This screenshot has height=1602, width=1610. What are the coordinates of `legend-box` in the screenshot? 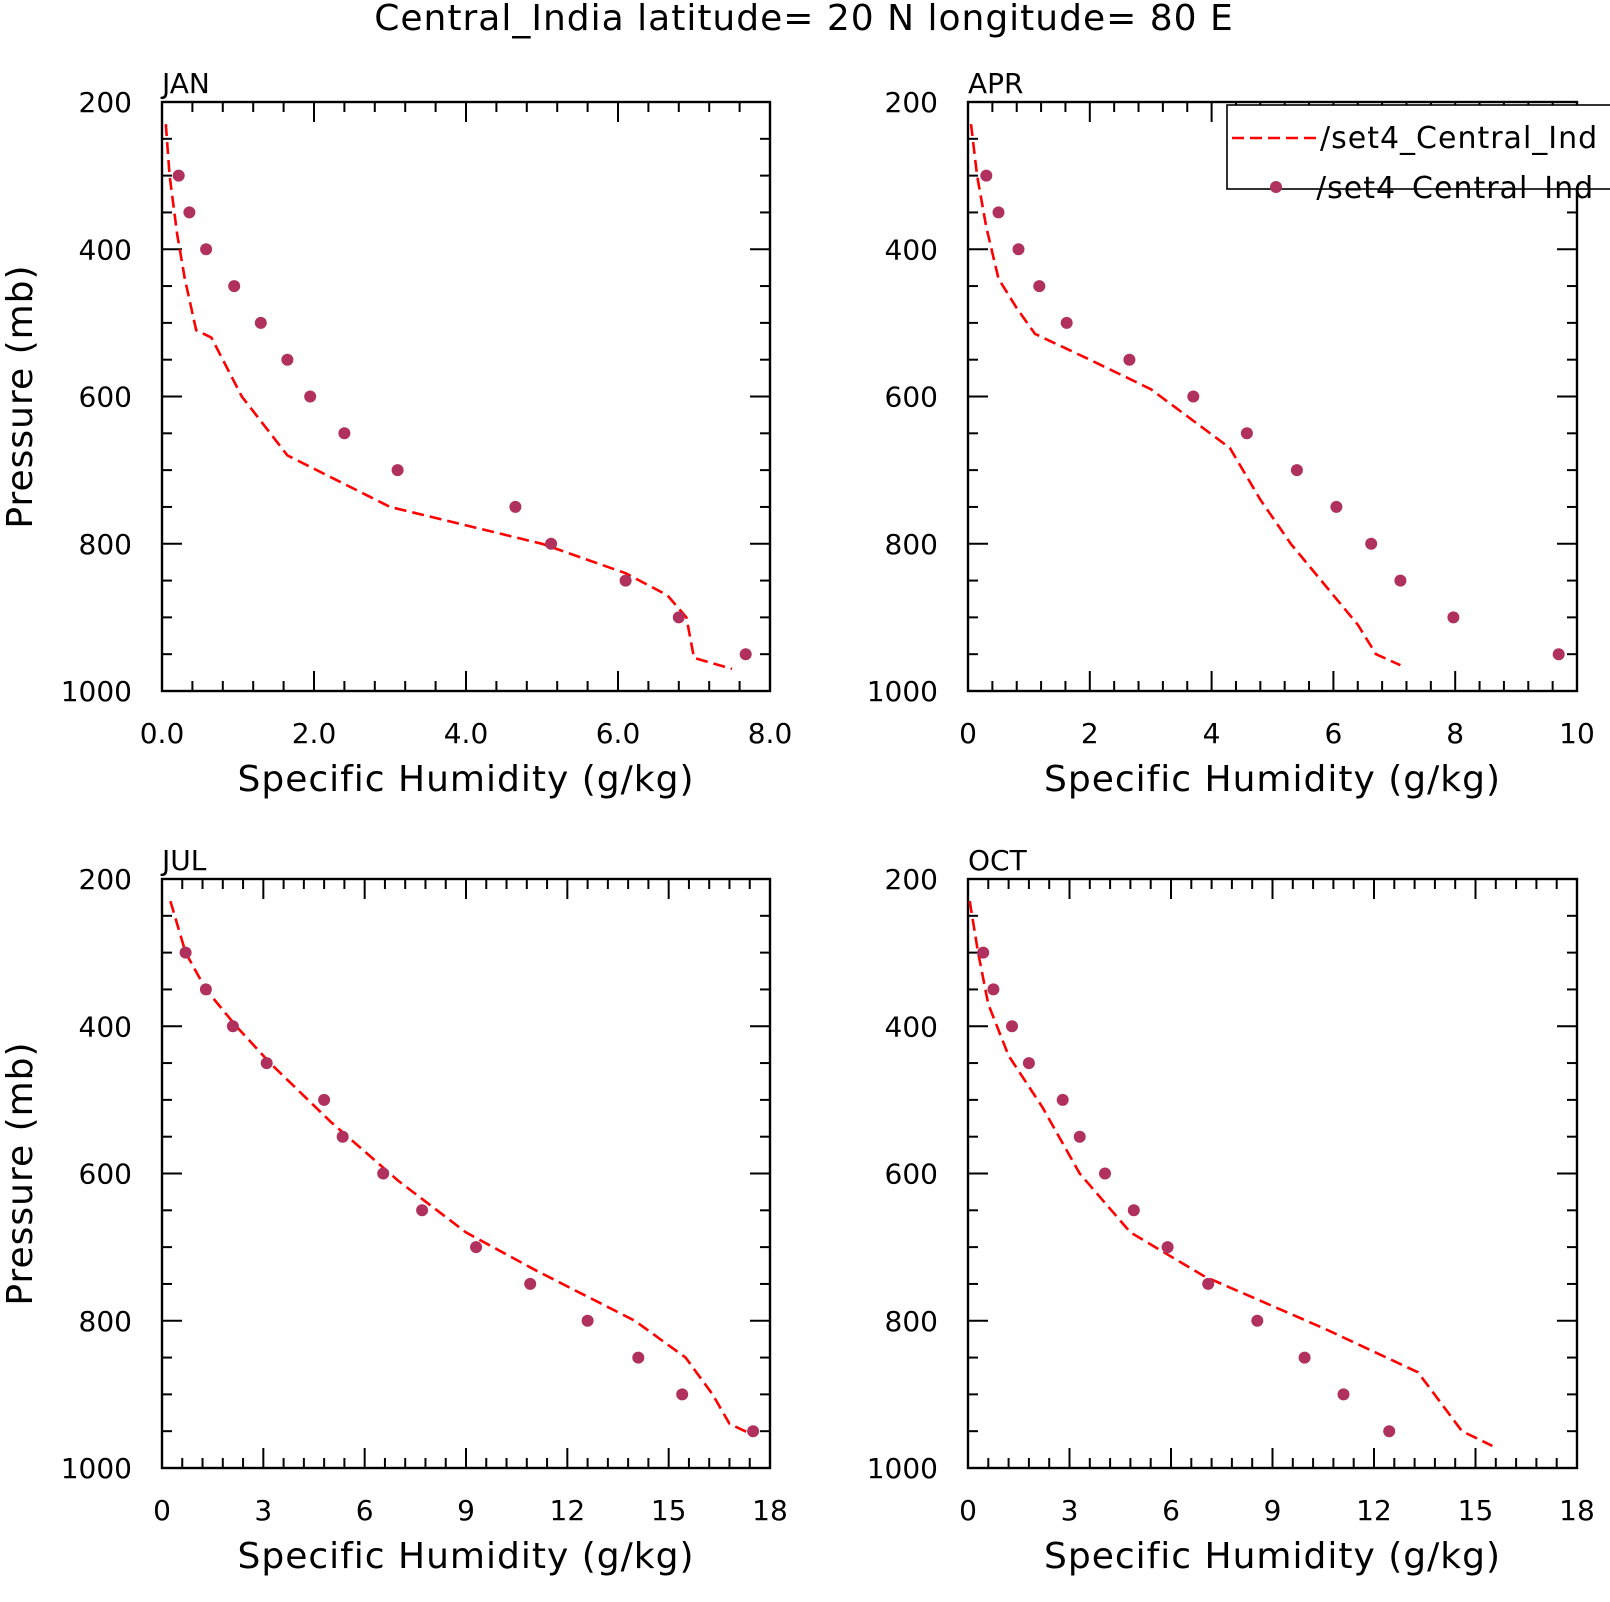 It's located at (1418, 147).